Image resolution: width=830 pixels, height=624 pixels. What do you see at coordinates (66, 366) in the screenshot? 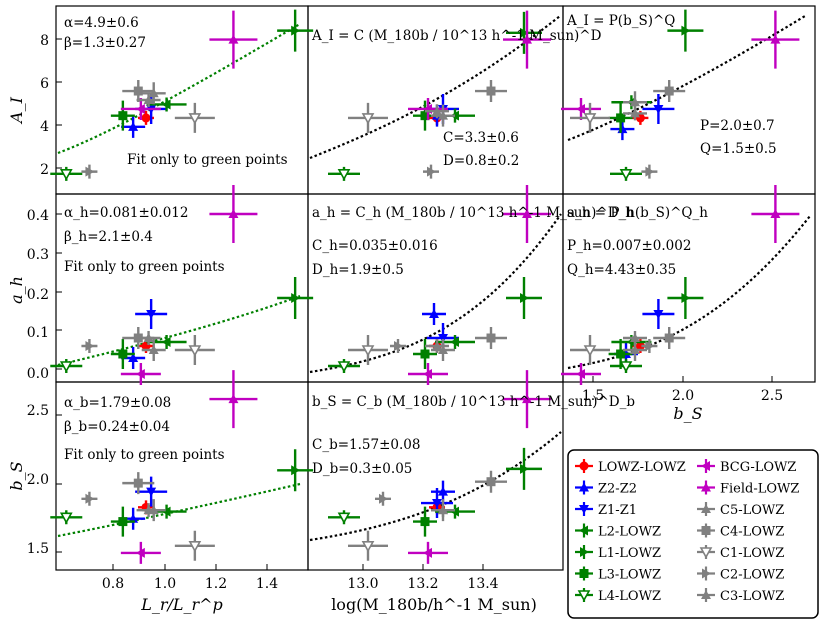
I see `point-3-l4-lowz` at bounding box center [66, 366].